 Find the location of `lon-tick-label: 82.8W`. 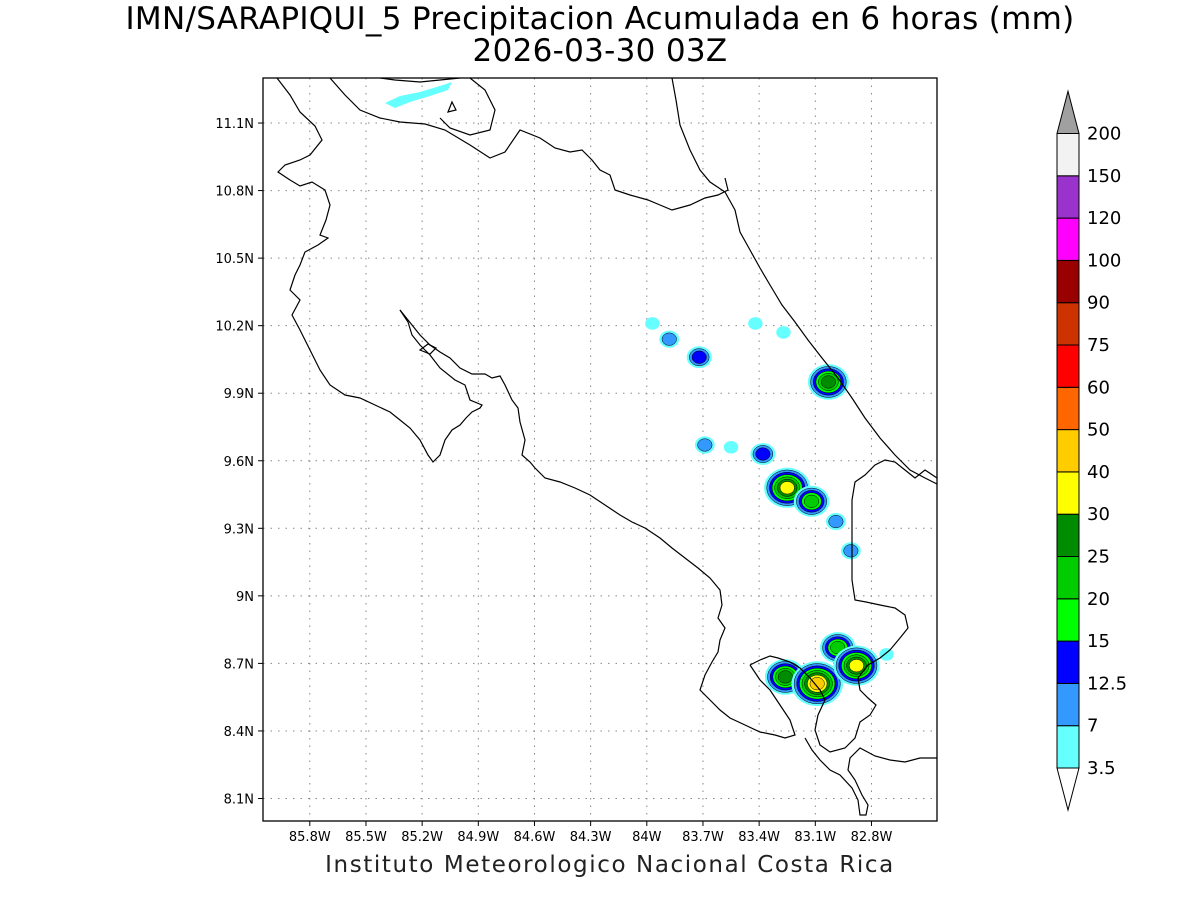

lon-tick-label: 82.8W is located at coordinates (872, 837).